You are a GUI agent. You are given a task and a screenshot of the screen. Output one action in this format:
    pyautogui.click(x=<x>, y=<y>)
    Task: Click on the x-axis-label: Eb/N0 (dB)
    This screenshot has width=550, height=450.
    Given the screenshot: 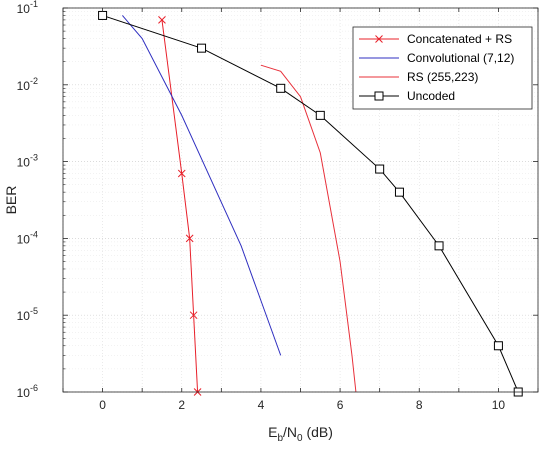 What is the action you would take?
    pyautogui.click(x=300, y=434)
    